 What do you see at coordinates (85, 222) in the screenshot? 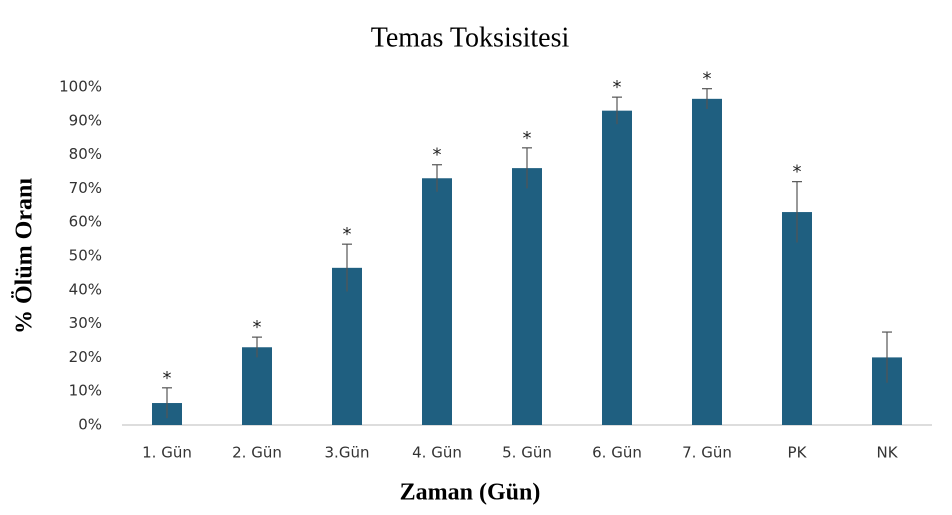
I see `y-tick-label: 60%` at bounding box center [85, 222].